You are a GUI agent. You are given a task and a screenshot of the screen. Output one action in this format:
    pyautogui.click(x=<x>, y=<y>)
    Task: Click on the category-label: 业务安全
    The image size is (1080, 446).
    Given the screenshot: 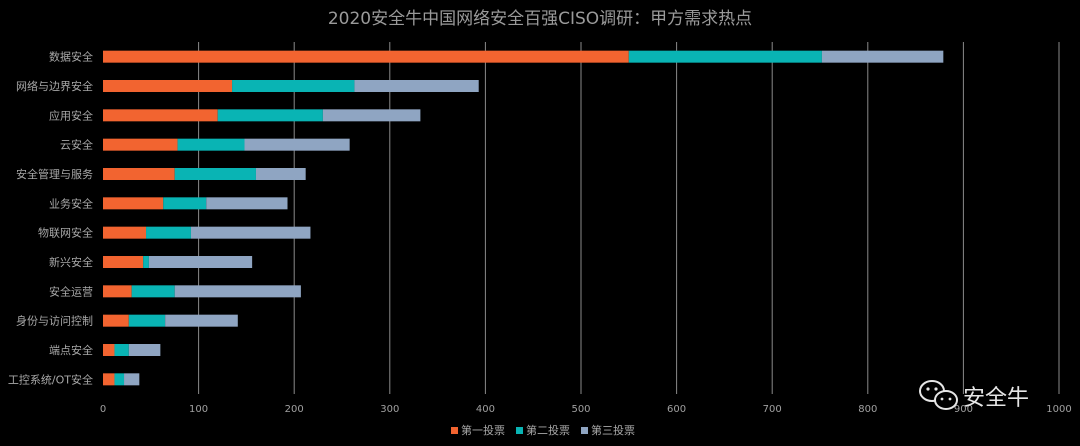 What is the action you would take?
    pyautogui.click(x=71, y=203)
    